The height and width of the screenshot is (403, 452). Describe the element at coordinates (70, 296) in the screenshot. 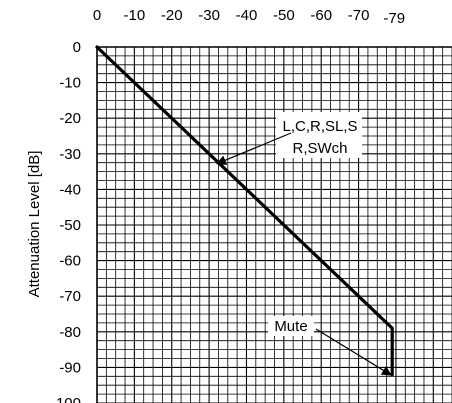

I see `y-tick-label: -70` at that location.